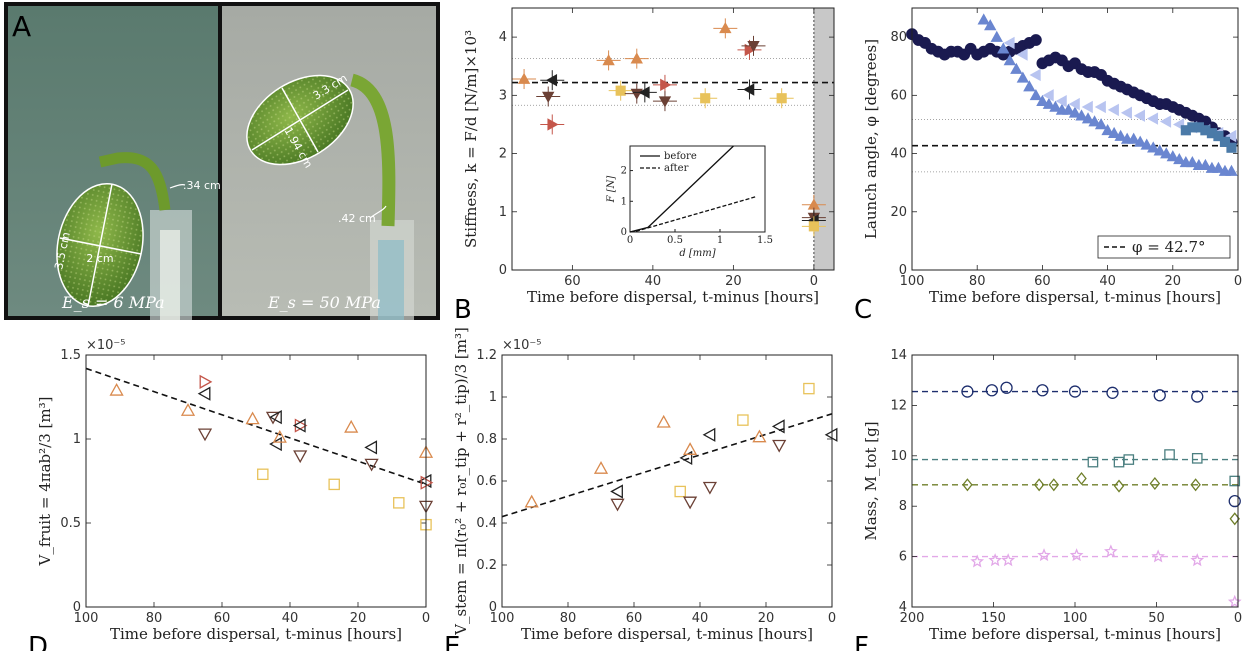 This screenshot has width=1242, height=651. Describe the element at coordinates (471, 139) in the screenshot. I see `y-axis-label: Stiffness, k = F/d [N/m]×10³` at that location.